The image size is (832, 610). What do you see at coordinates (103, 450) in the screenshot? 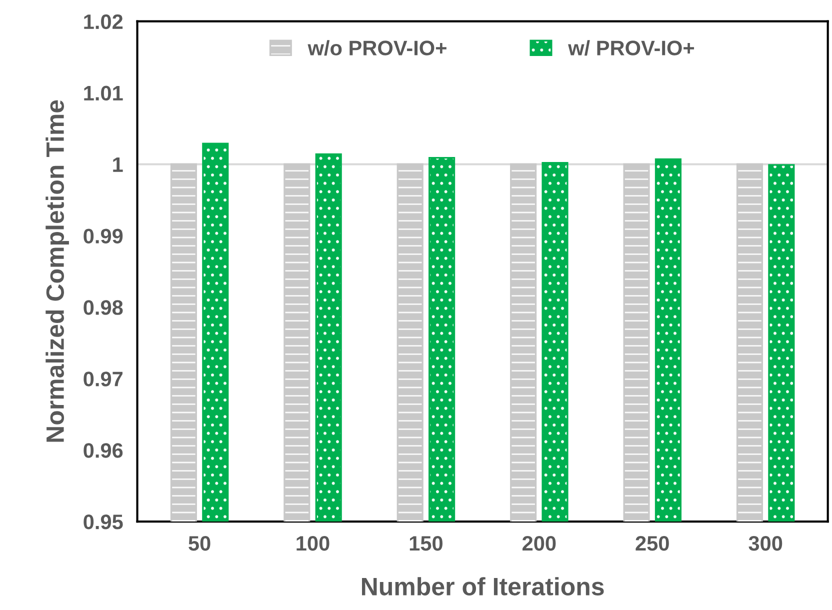
I see `y-tick-label: 0.96` at bounding box center [103, 450].